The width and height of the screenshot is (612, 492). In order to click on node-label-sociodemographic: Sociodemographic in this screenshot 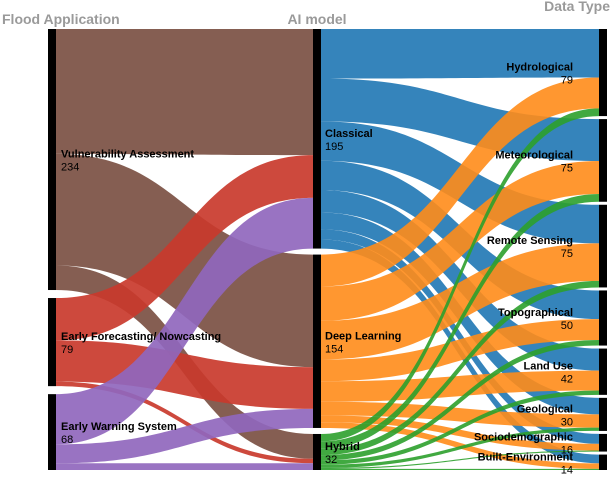, I will do `click(523, 438)`.